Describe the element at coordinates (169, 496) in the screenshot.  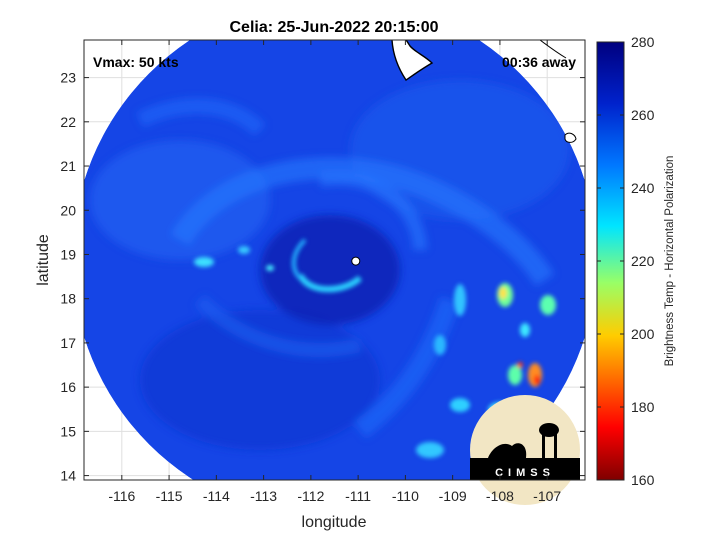
I see `x-tick-label: -115` at that location.